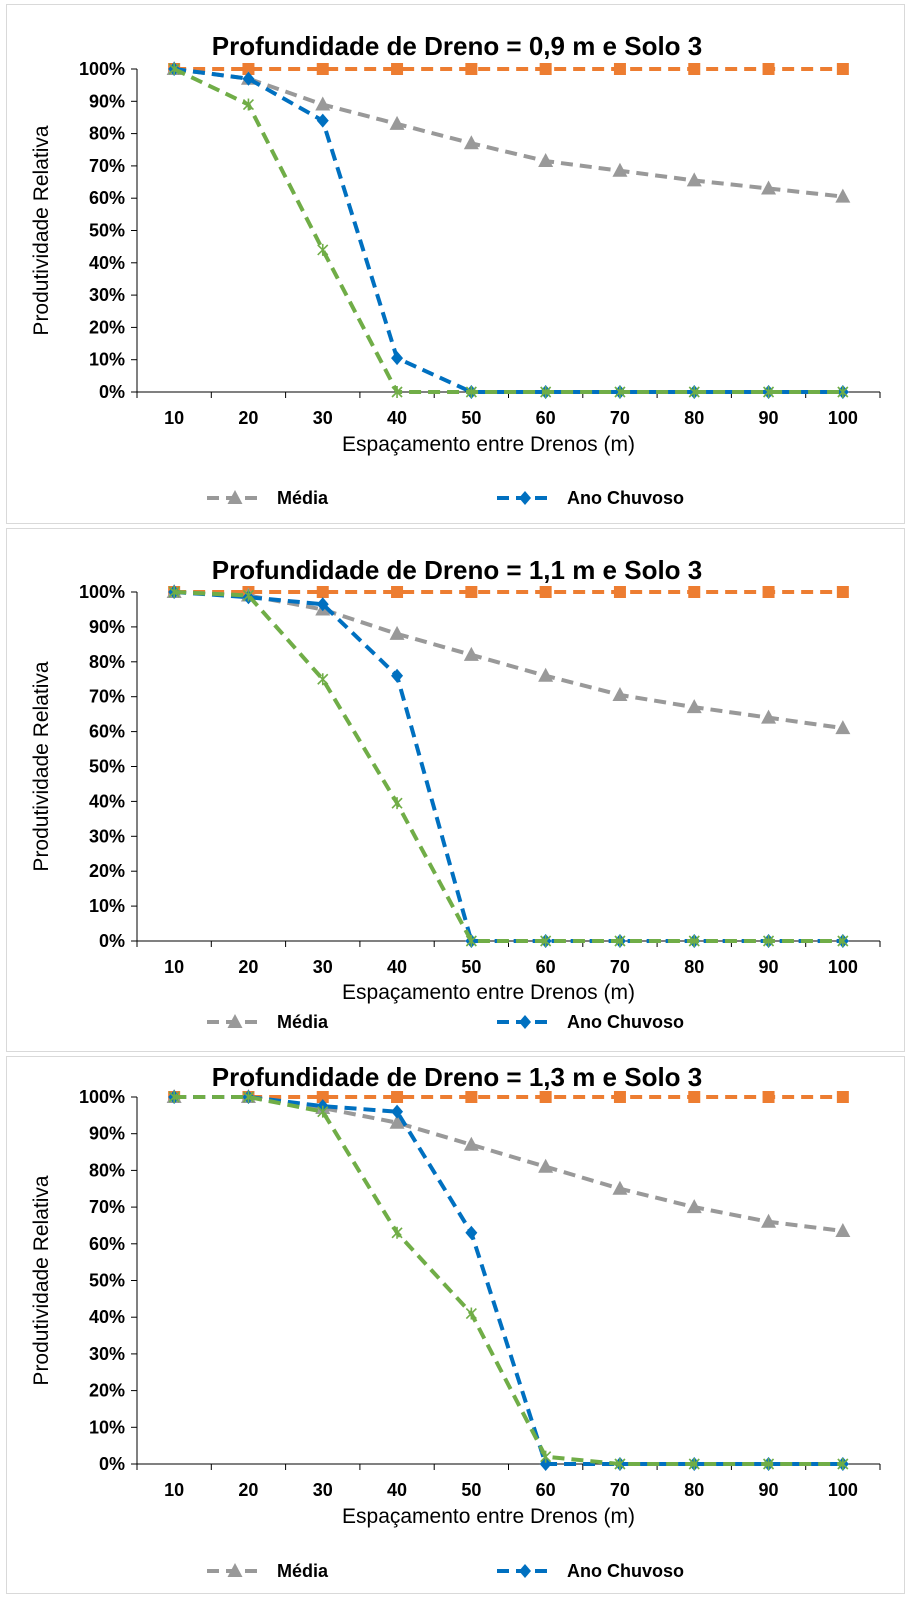  What do you see at coordinates (107, 198) in the screenshot?
I see `y-tick-label: 60%` at bounding box center [107, 198].